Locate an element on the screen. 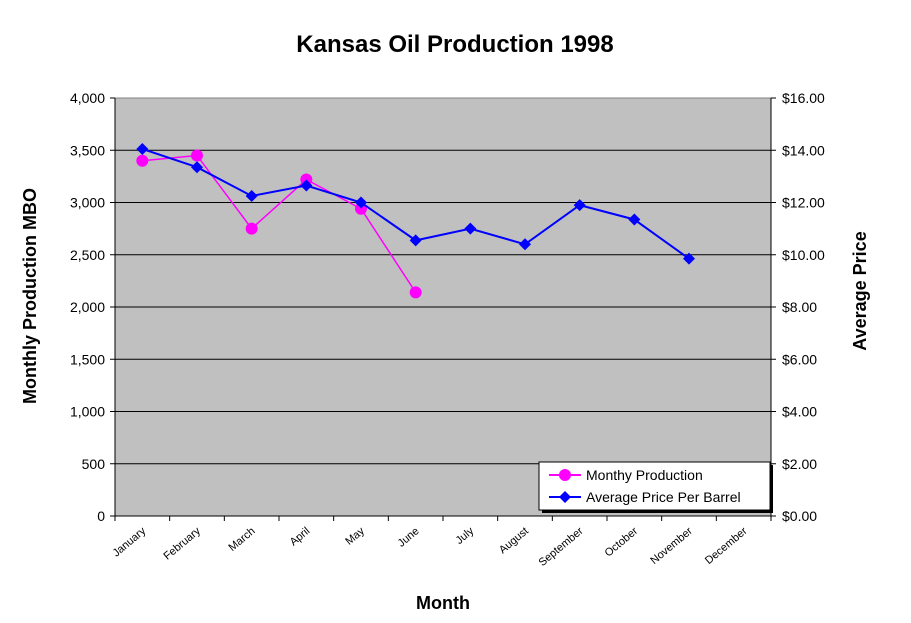 The height and width of the screenshot is (623, 911). y2-tick-label: $8.00 is located at coordinates (799, 307).